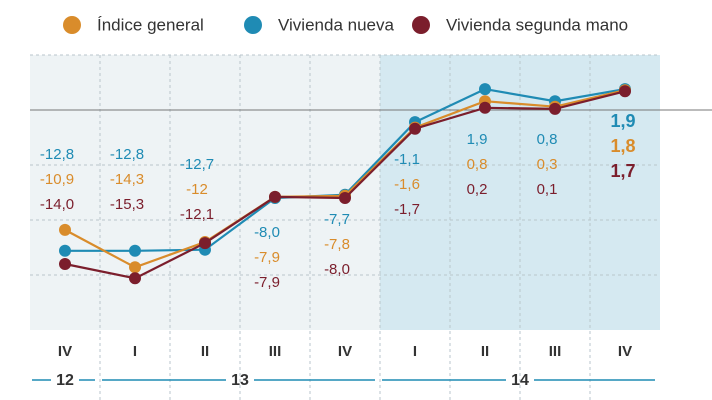  Describe the element at coordinates (337, 219) in the screenshot. I see `value-label: -7,7` at that location.